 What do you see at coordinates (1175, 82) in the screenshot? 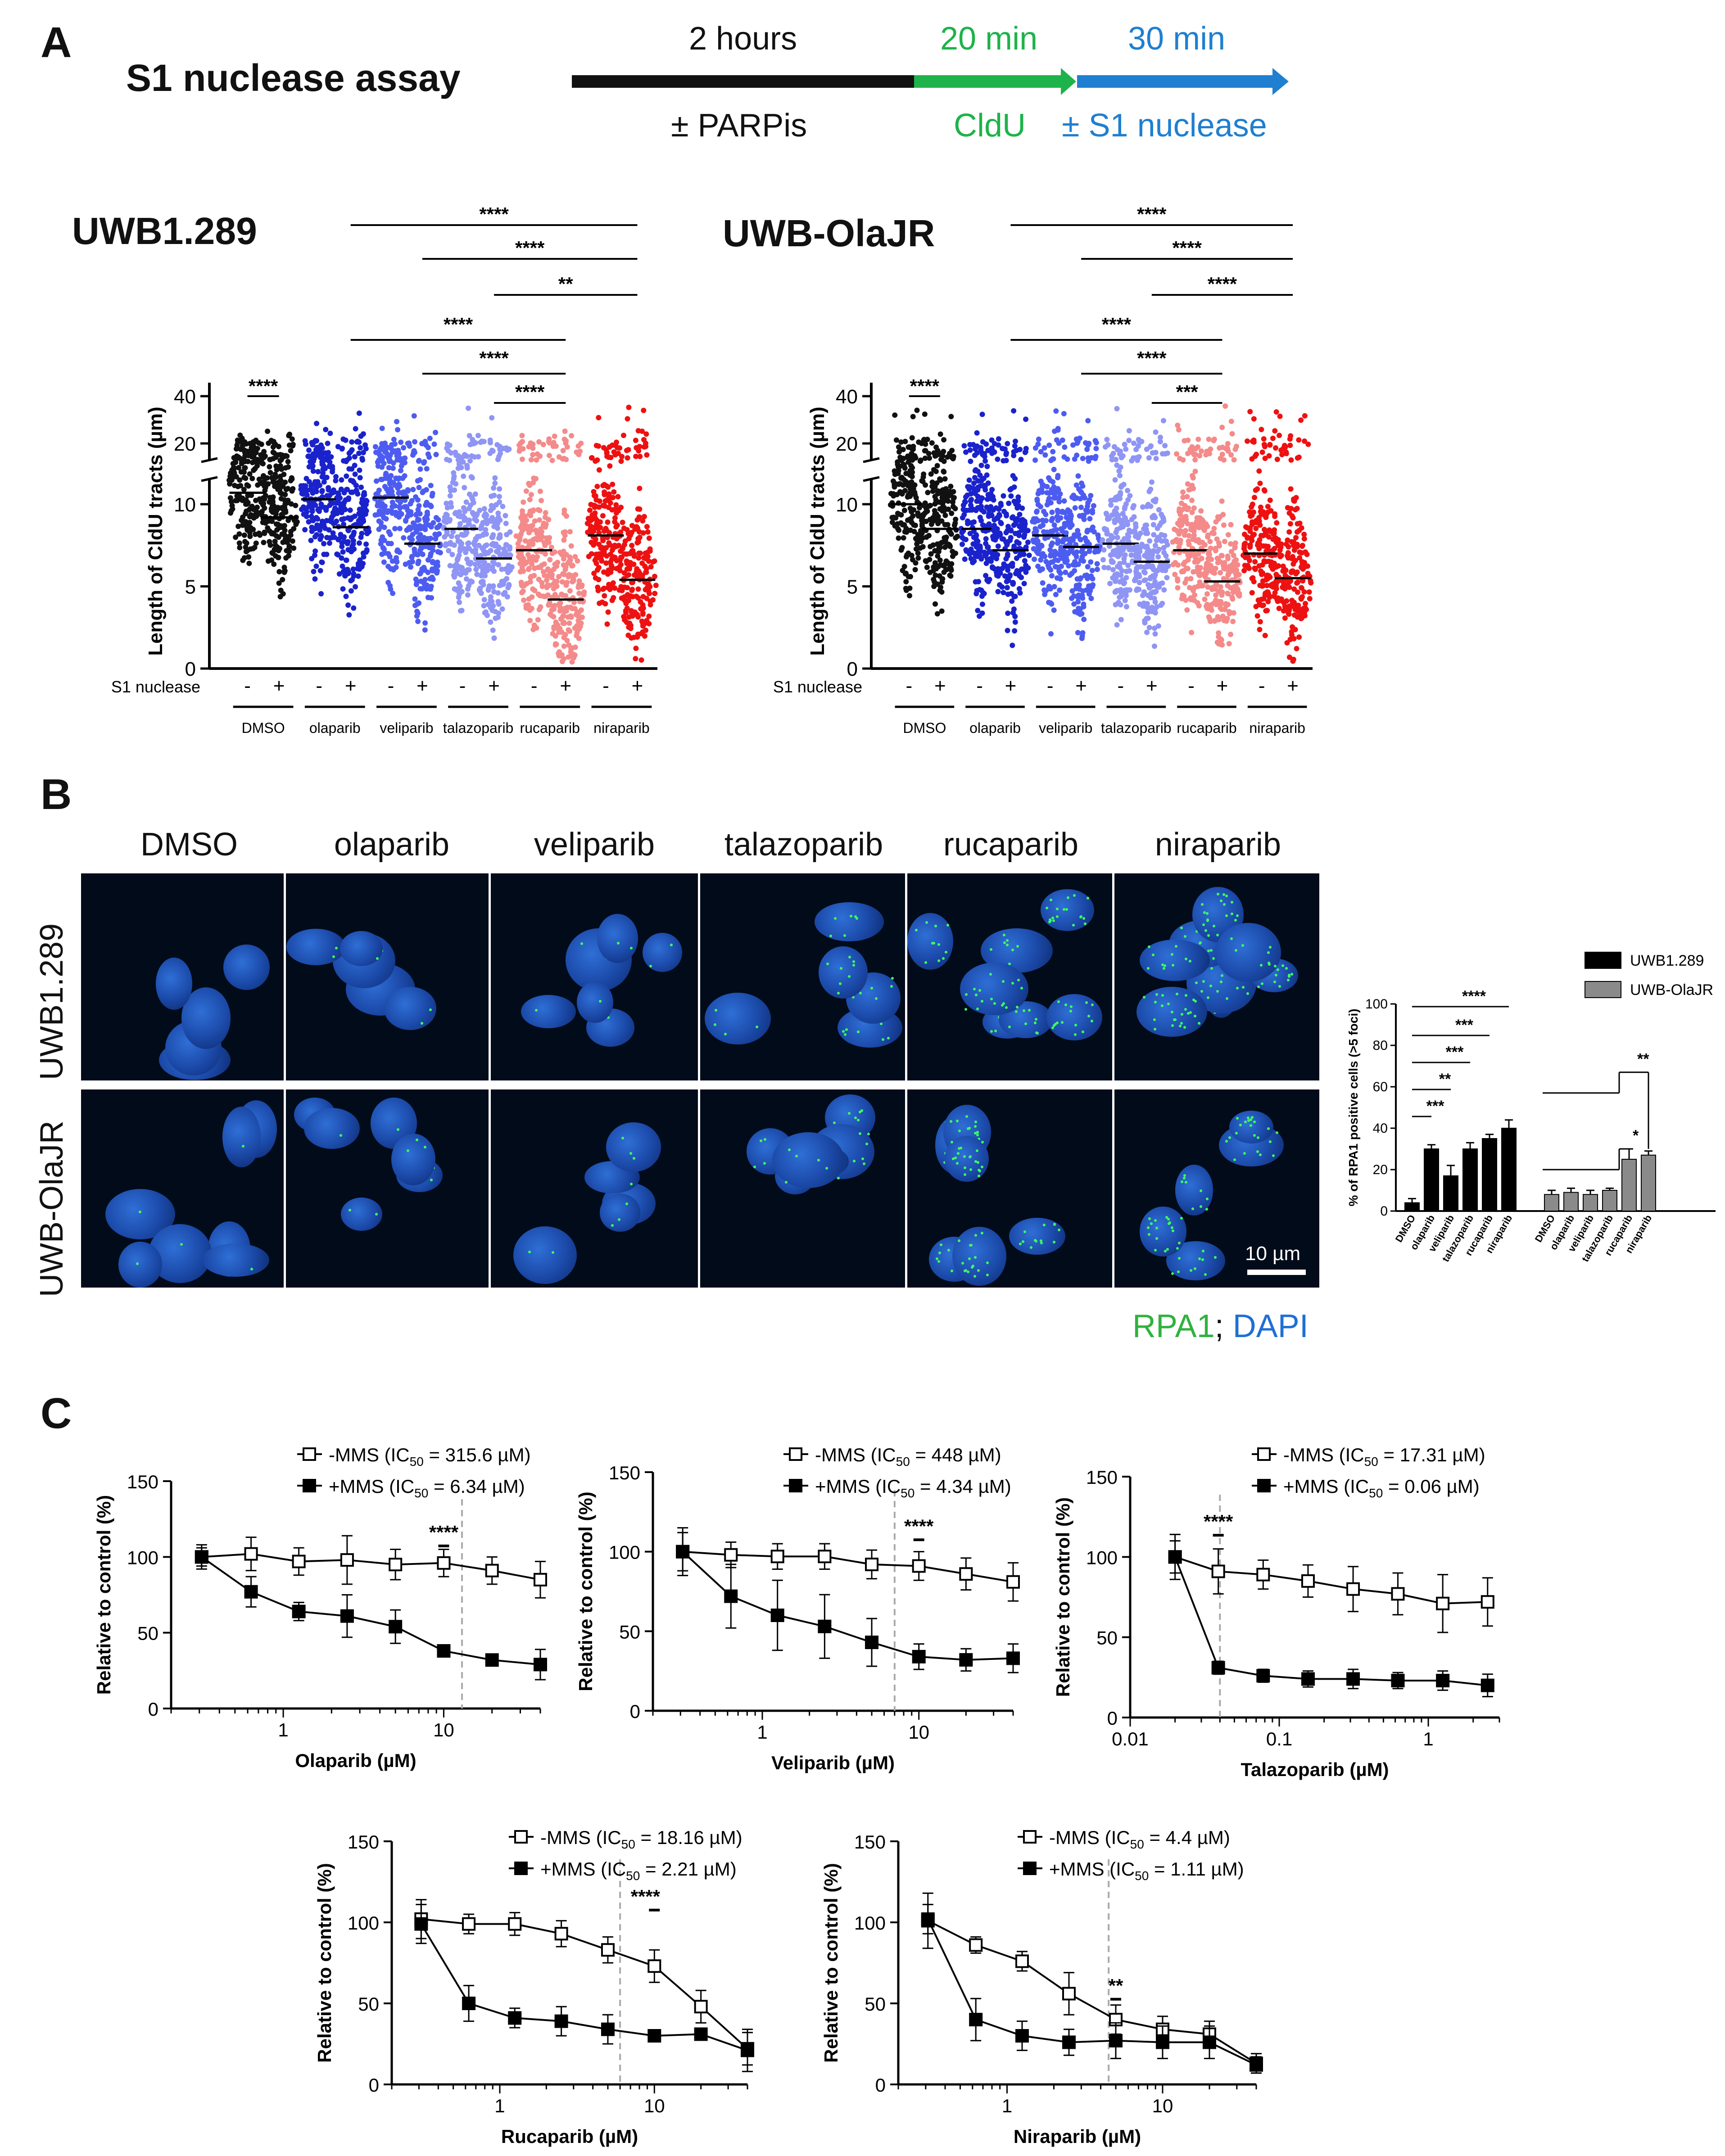
I see `timeline-bar-blue` at bounding box center [1175, 82].